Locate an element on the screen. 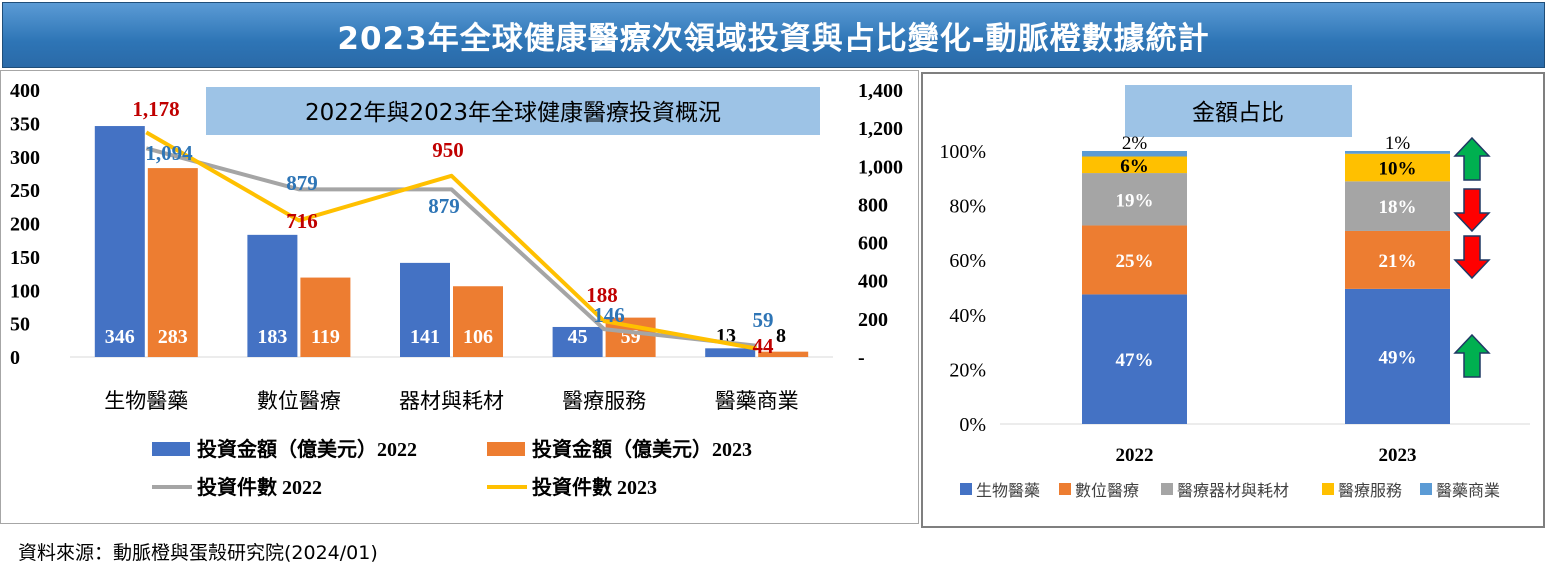  page-title-banner: 2023年全球健康醫療次領域投資與占比變化-動脈橙數據統計 is located at coordinates (773, 35).